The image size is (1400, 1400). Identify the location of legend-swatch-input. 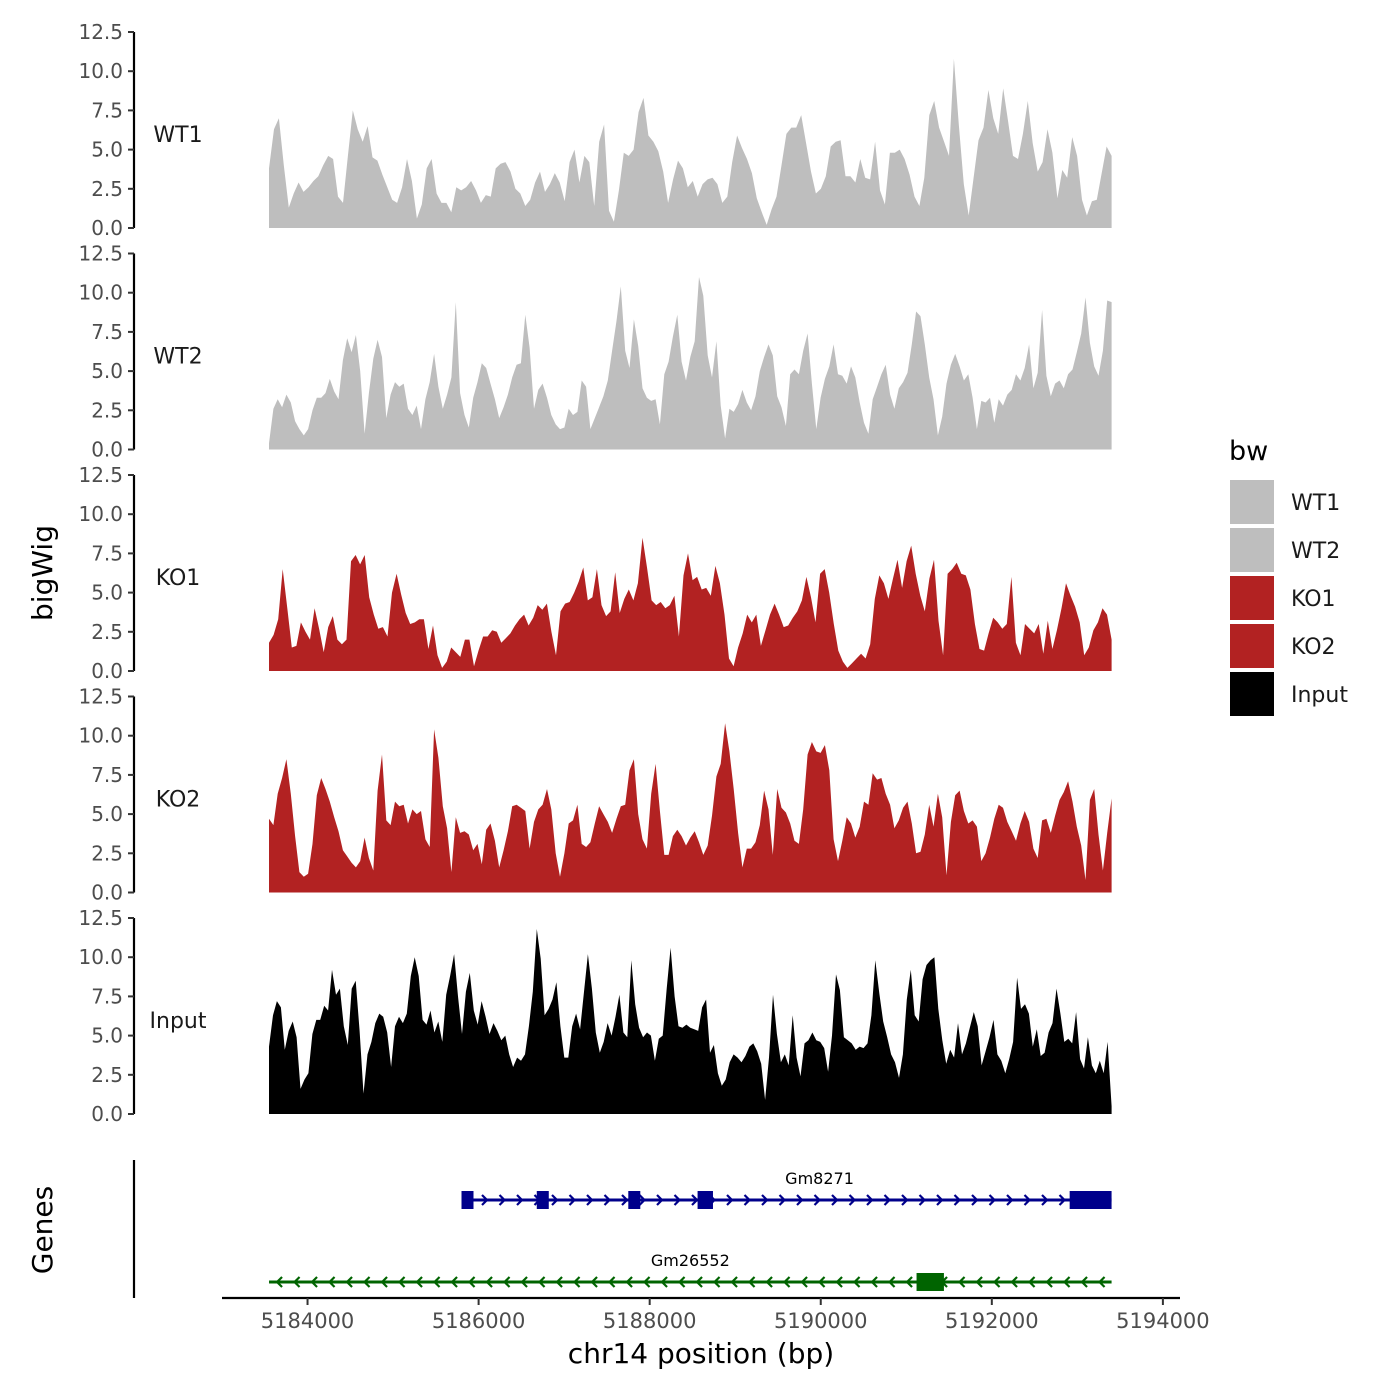
(1252, 694).